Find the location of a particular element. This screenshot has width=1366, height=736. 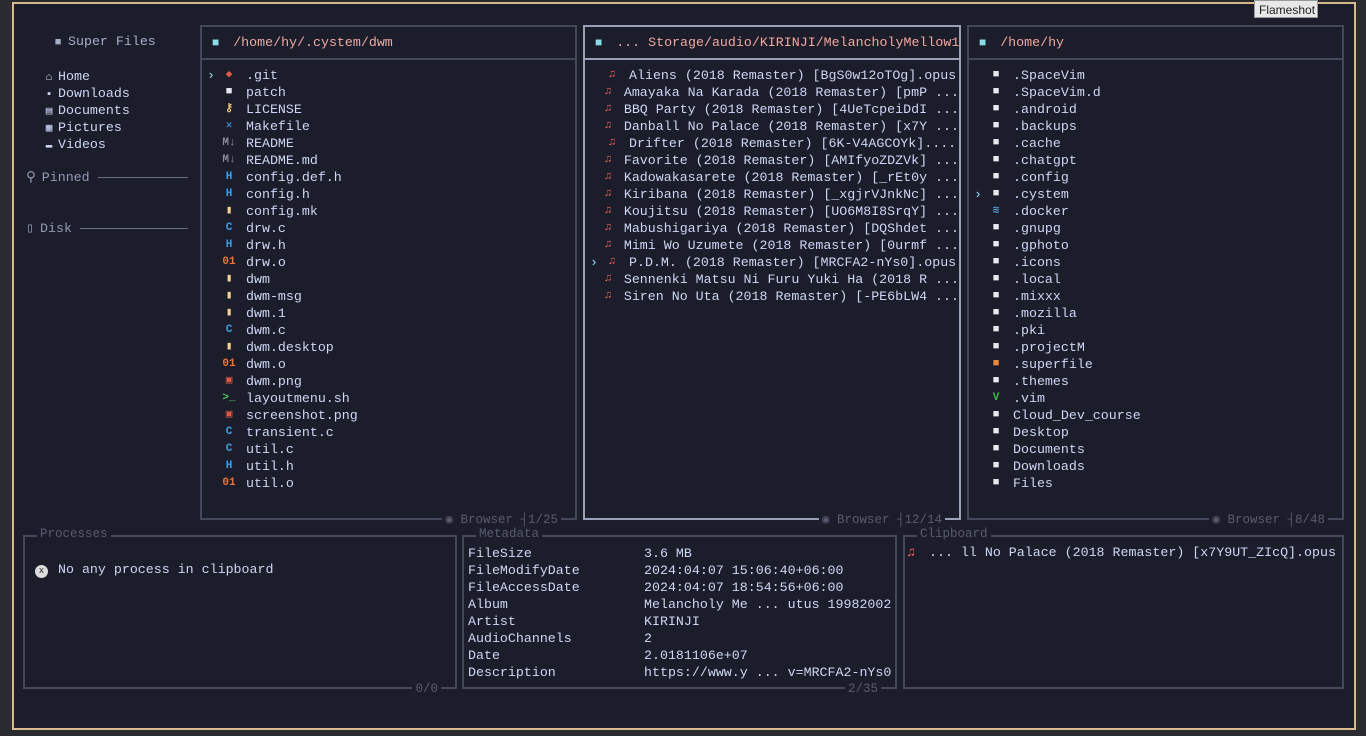

file-item: › ◆ .git is located at coordinates (388, 75).